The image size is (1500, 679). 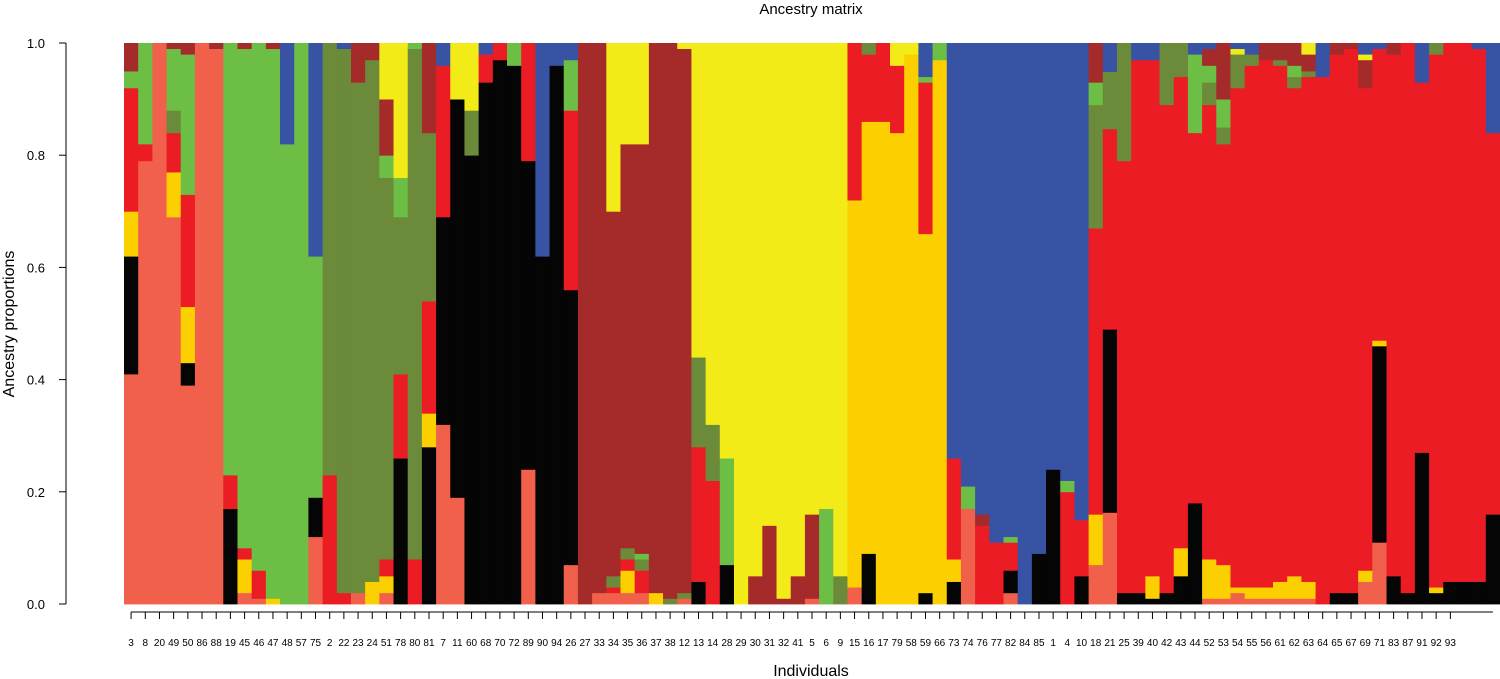 I want to click on x-tick-label: 4, so click(x=1068, y=643).